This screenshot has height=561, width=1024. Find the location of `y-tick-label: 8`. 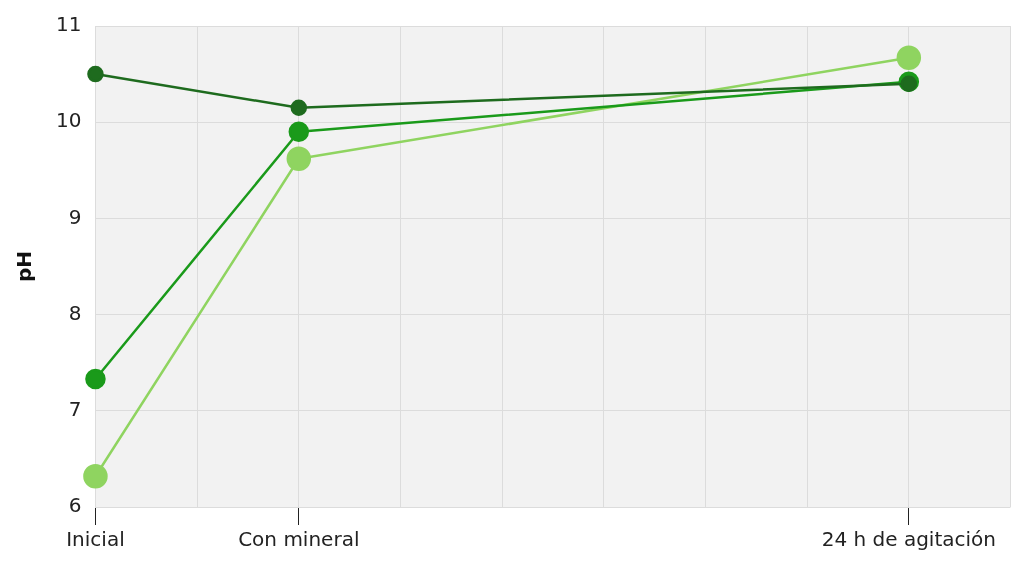

y-tick-label: 8 is located at coordinates (75, 312).